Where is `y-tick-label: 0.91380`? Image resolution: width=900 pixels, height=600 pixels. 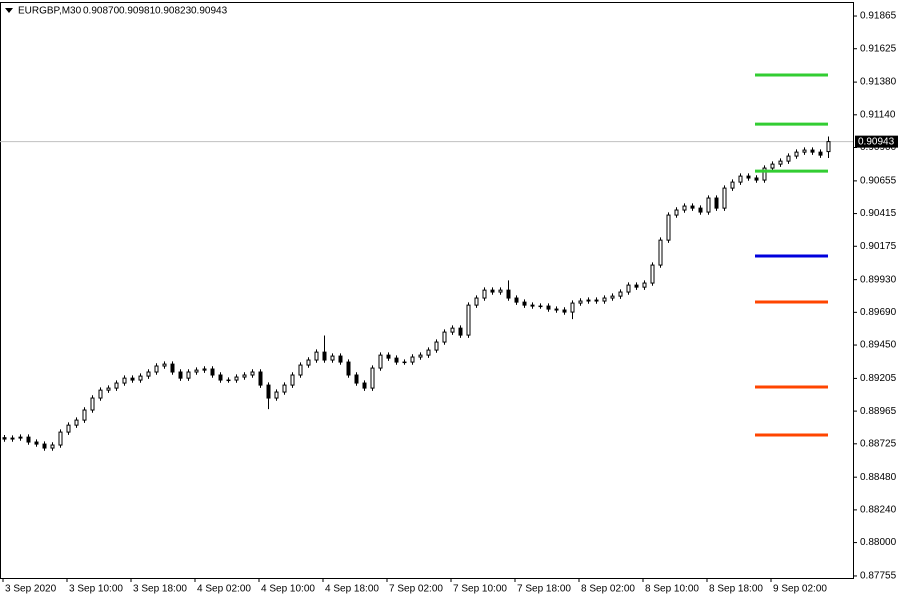
y-tick-label: 0.91380 is located at coordinates (878, 82).